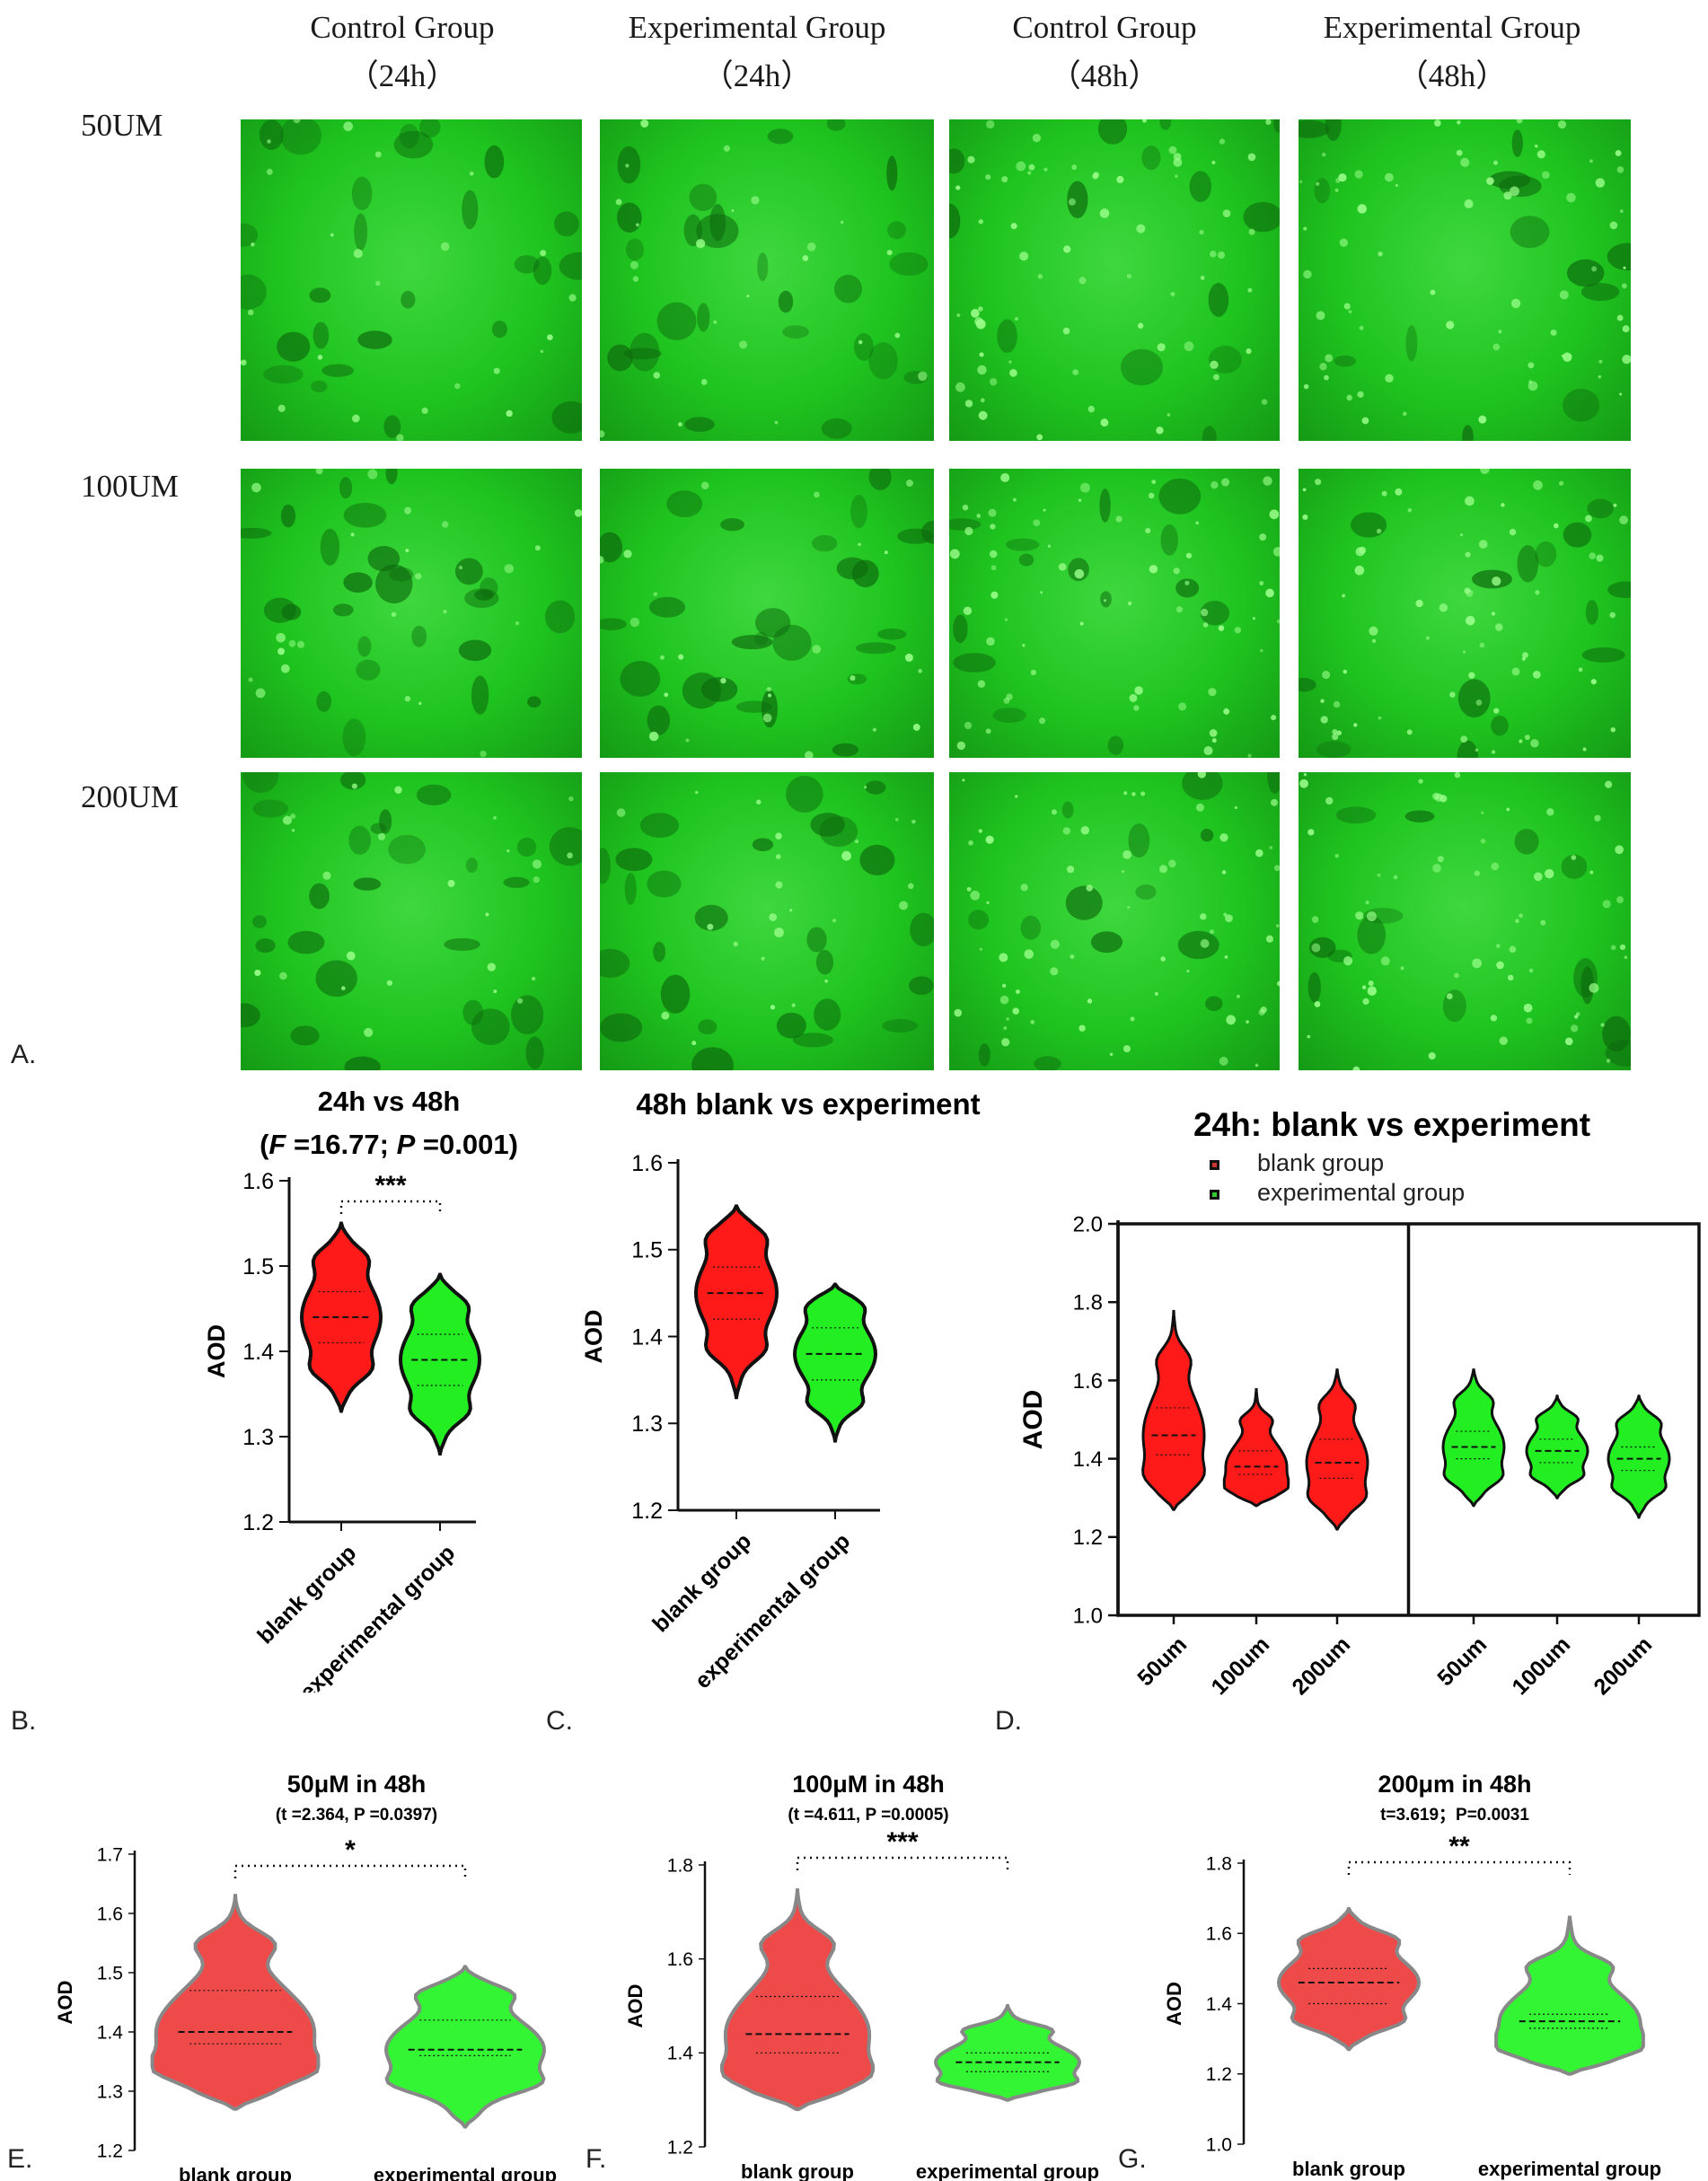 This screenshot has width=1708, height=2181. I want to click on column-header-1: Control Group （24h）, so click(402, 53).